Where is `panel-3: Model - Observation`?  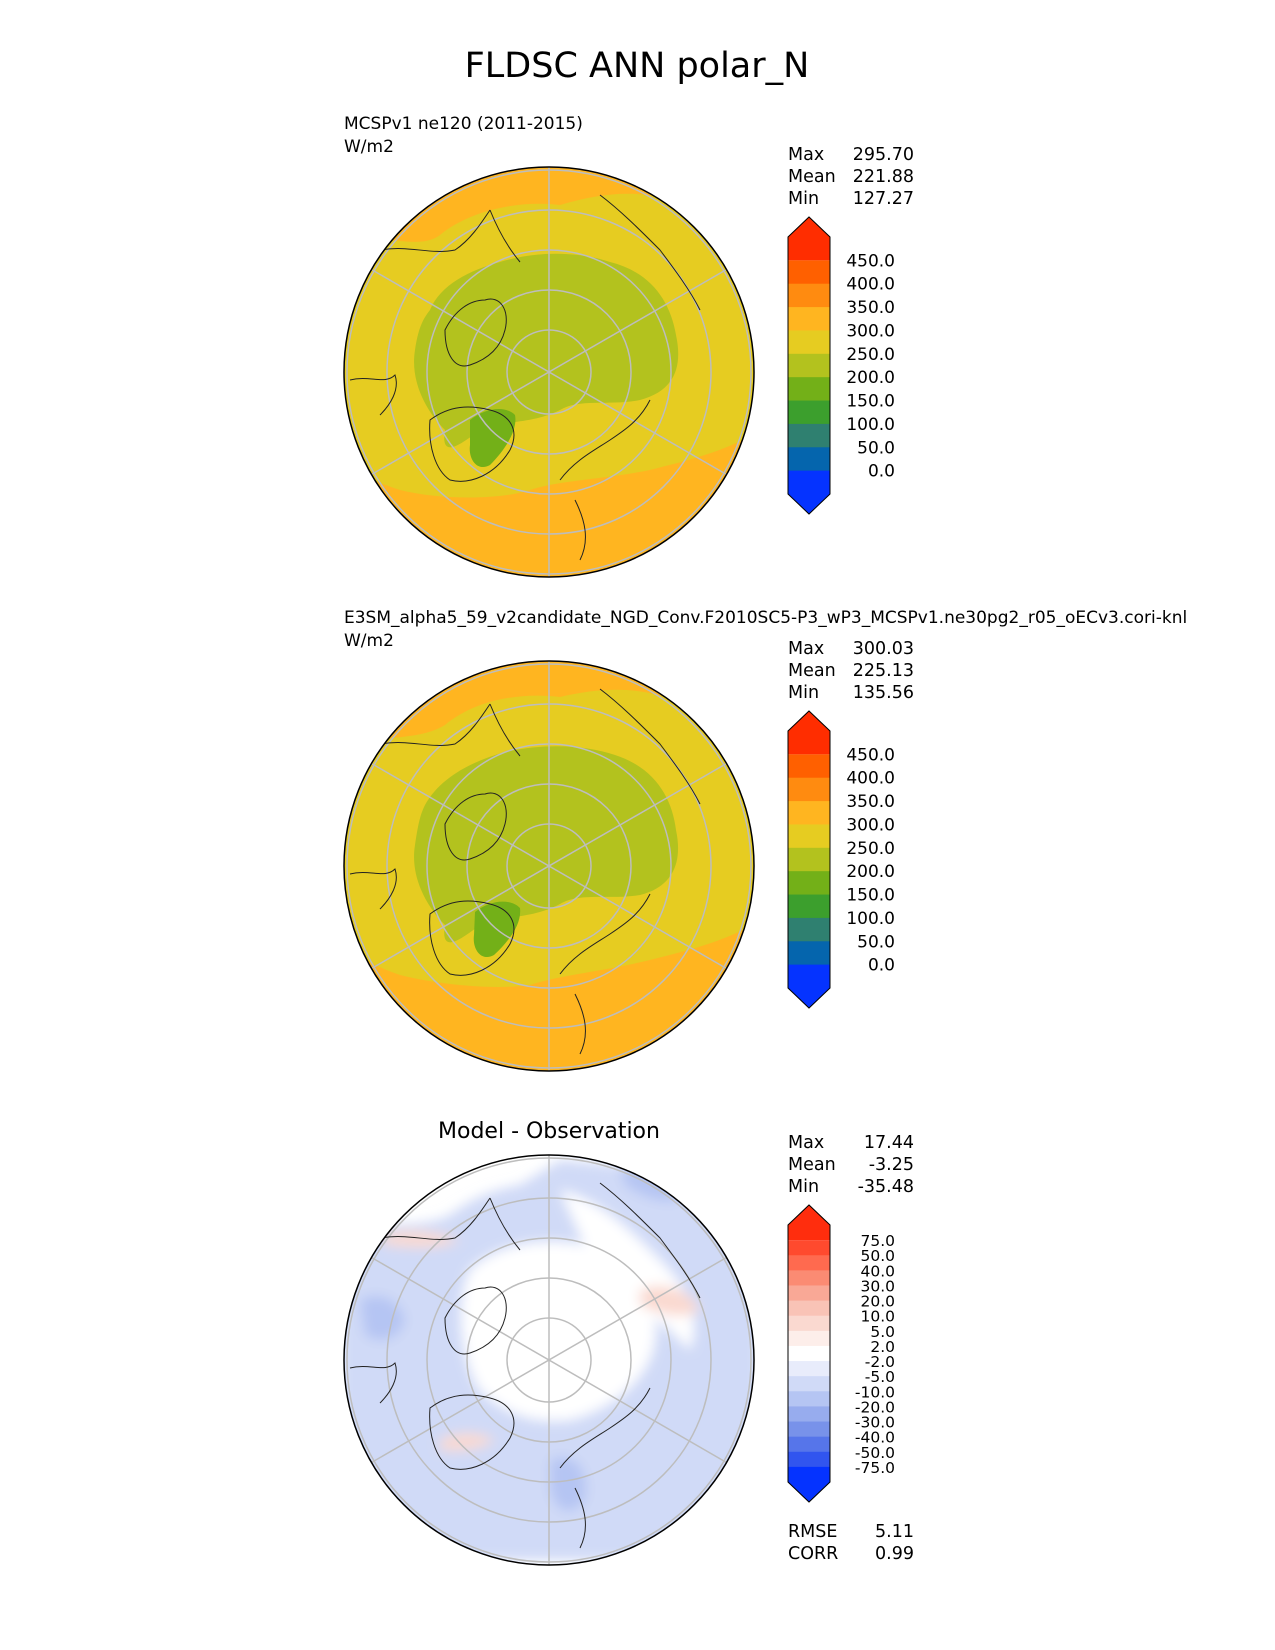
panel-3: Model - Observation is located at coordinates (628, 1342).